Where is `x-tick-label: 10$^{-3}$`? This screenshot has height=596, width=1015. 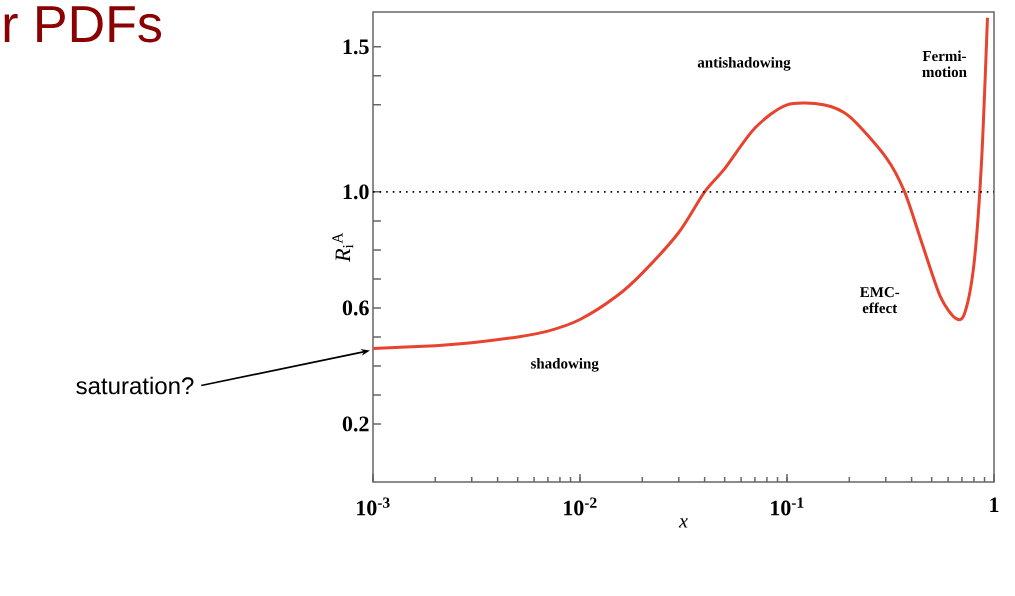 x-tick-label: 10$^{-3}$ is located at coordinates (373, 506).